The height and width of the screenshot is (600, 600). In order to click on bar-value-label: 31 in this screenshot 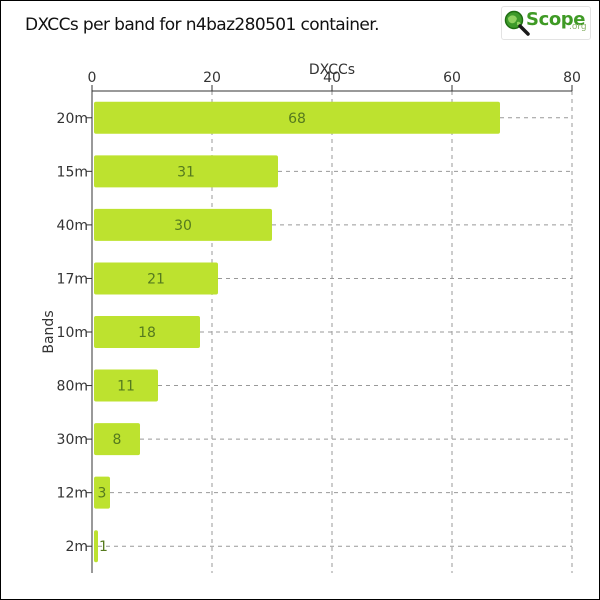, I will do `click(186, 172)`.